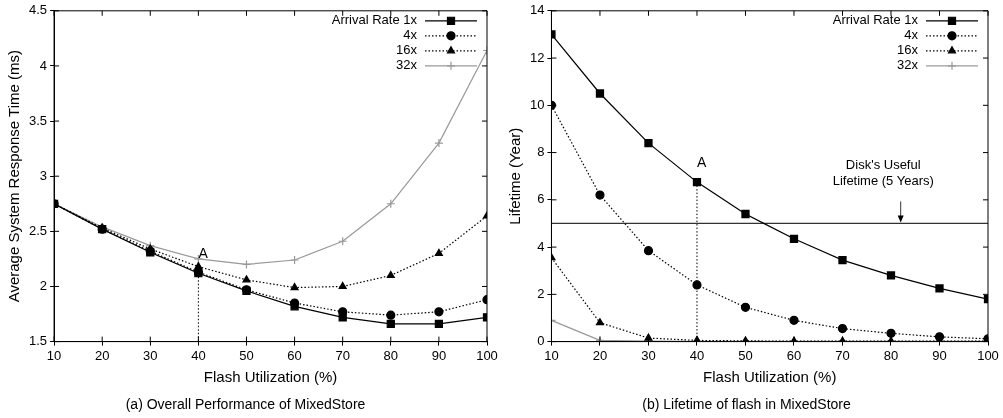 The width and height of the screenshot is (1003, 418). Describe the element at coordinates (43, 175) in the screenshot. I see `y-tick-label: 3` at that location.